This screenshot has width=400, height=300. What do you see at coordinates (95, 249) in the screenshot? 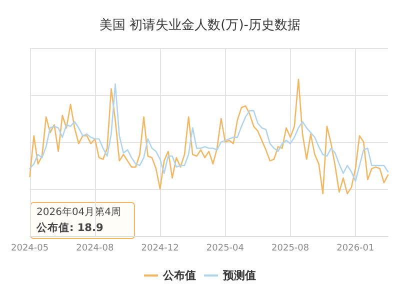
I see `x-tick-label: 2024-08` at bounding box center [95, 249].